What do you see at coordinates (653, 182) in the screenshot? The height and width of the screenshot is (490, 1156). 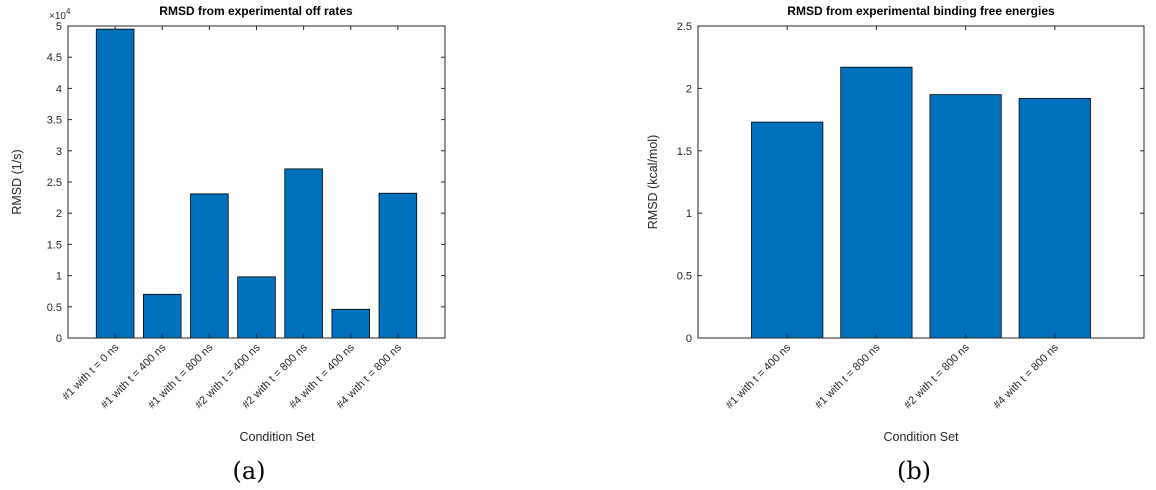 I see `chart-b-y-axis-label: RMSD (kcal/mol)` at bounding box center [653, 182].